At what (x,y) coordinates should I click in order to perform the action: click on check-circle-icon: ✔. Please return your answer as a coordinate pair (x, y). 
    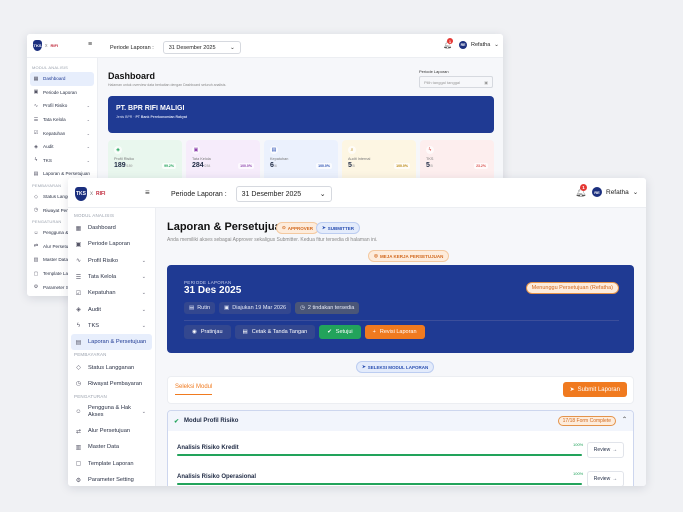
    Looking at the image, I should click on (329, 332).